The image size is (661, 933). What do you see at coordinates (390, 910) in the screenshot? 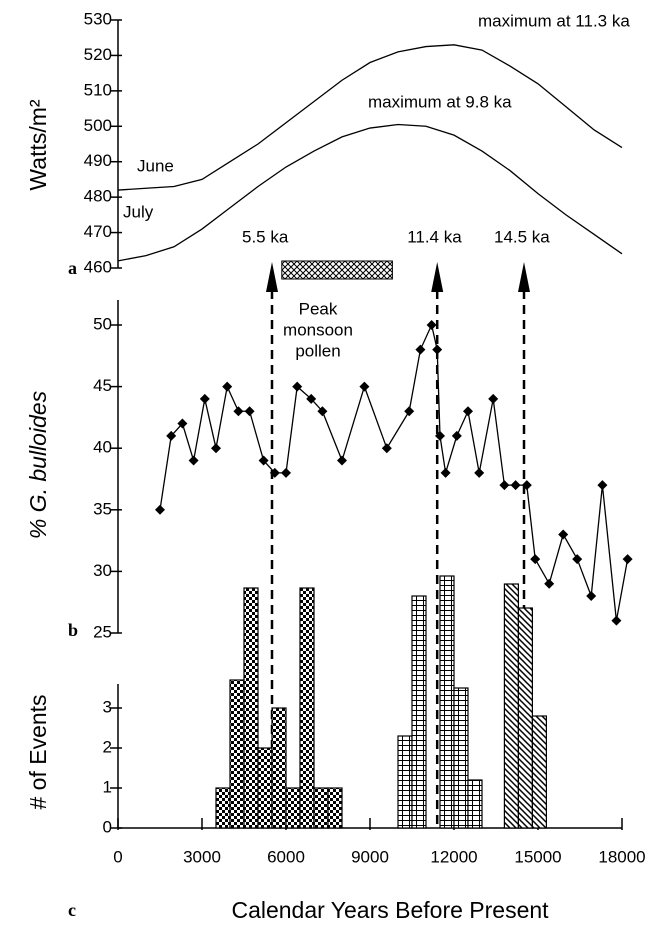
I see `x-axis-title: Calendar Years Before Present` at bounding box center [390, 910].